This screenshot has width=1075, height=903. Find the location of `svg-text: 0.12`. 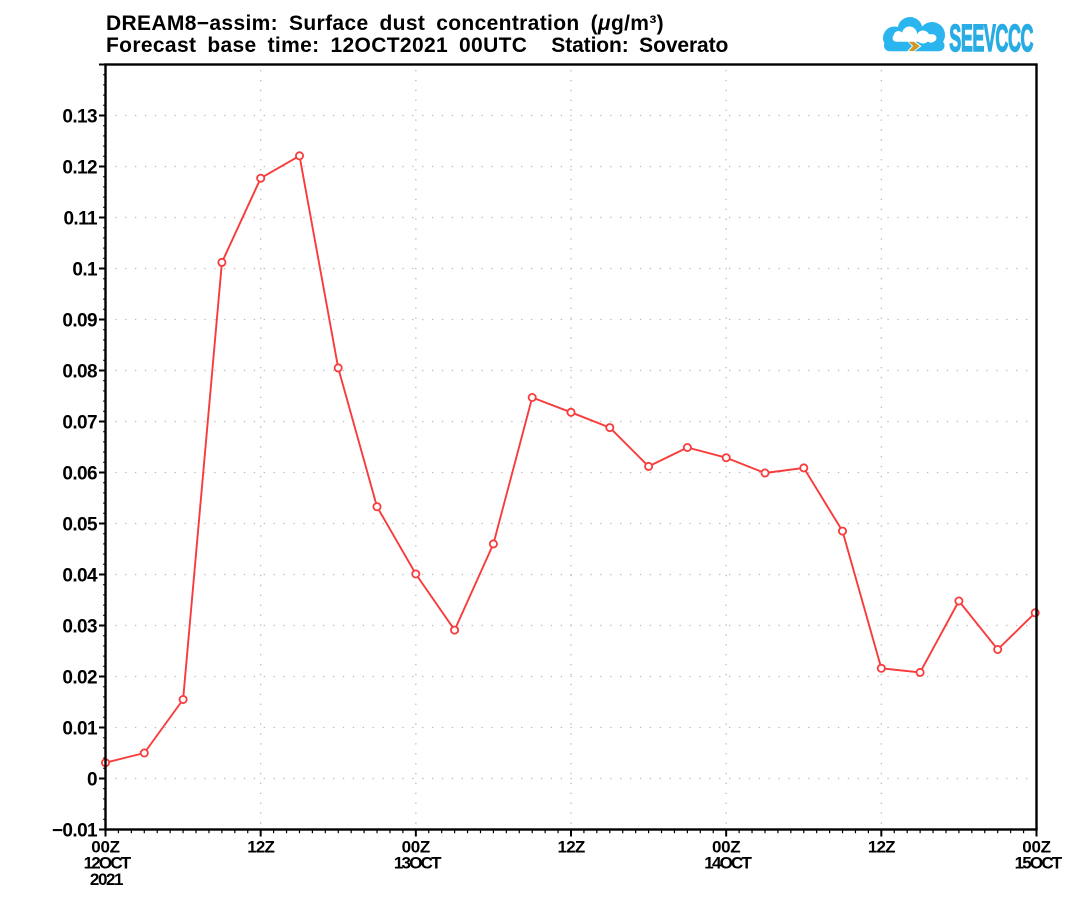

svg-text: 0.12 is located at coordinates (79, 167).